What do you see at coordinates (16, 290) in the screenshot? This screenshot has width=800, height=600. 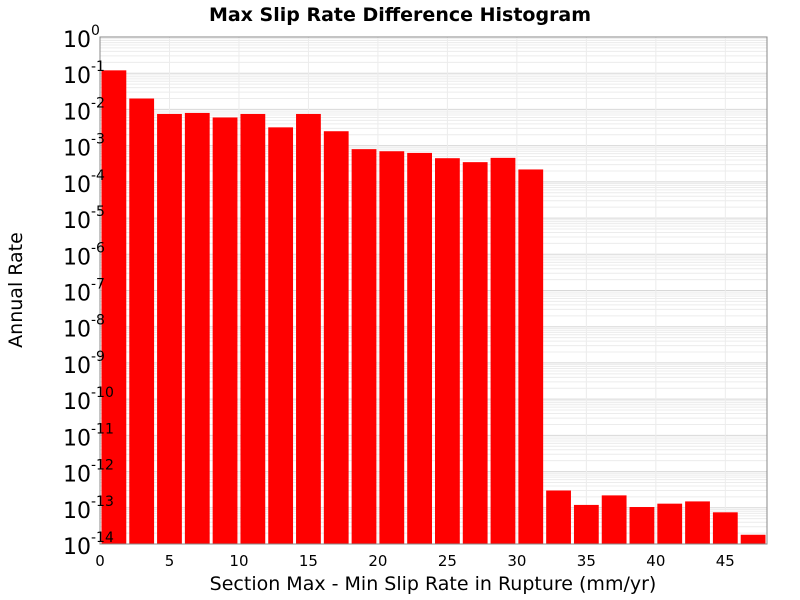 I see `y-axis-label: Annual Rate` at bounding box center [16, 290].